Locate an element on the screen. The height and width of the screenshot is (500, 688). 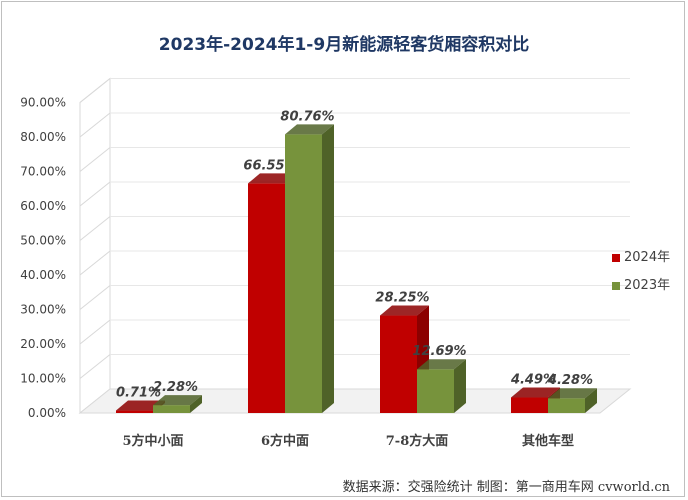
y-tick-label: 70.00% is located at coordinates (43, 172).